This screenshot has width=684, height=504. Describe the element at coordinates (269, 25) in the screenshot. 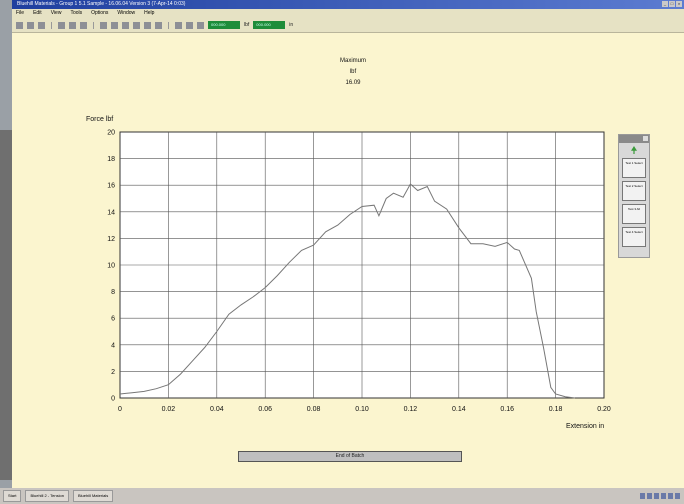

I see `extension-readout: 000.000` at that location.